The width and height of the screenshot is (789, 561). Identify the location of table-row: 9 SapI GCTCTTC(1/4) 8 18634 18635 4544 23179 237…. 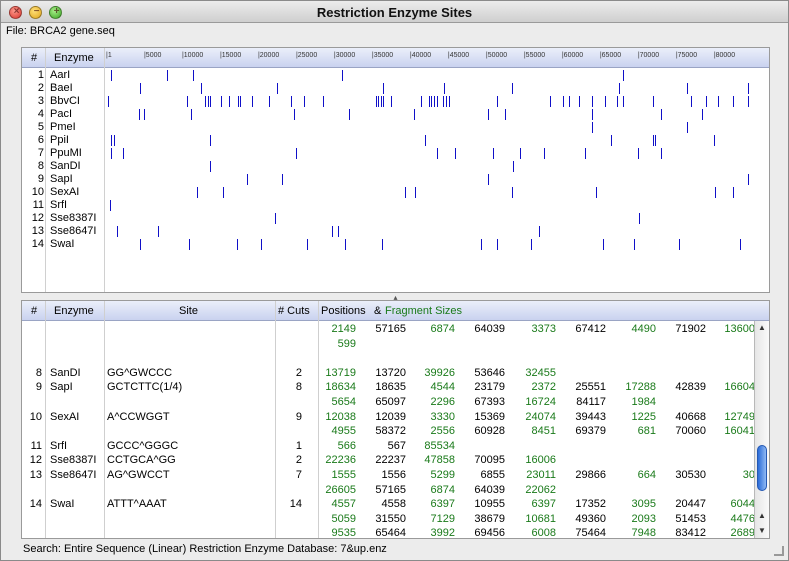
(388, 387).